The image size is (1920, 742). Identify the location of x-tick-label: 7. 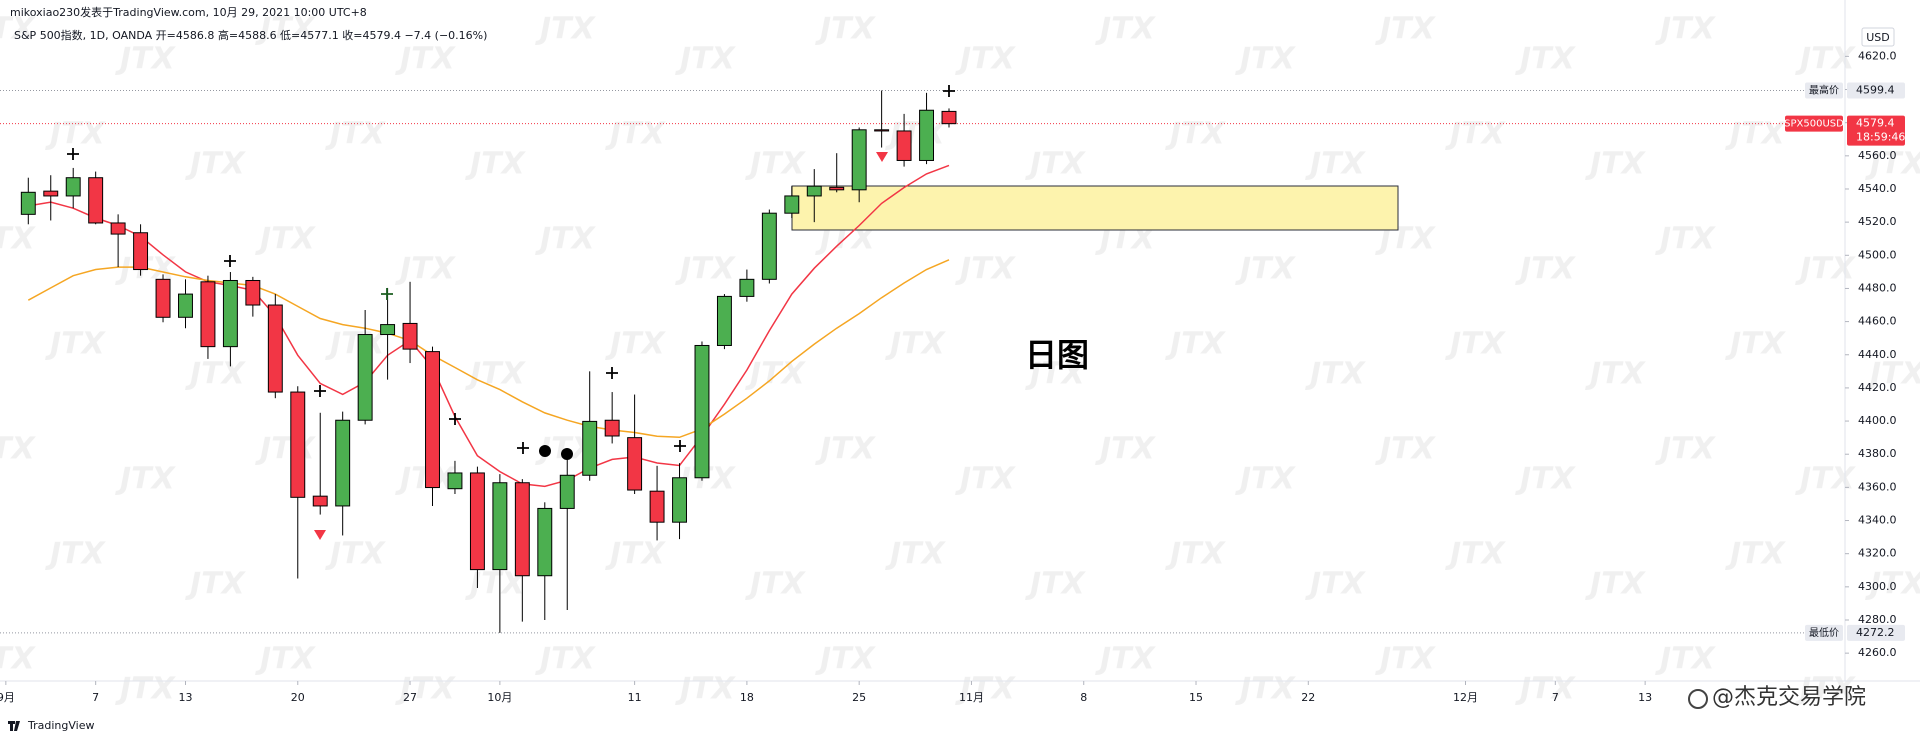
(1555, 697).